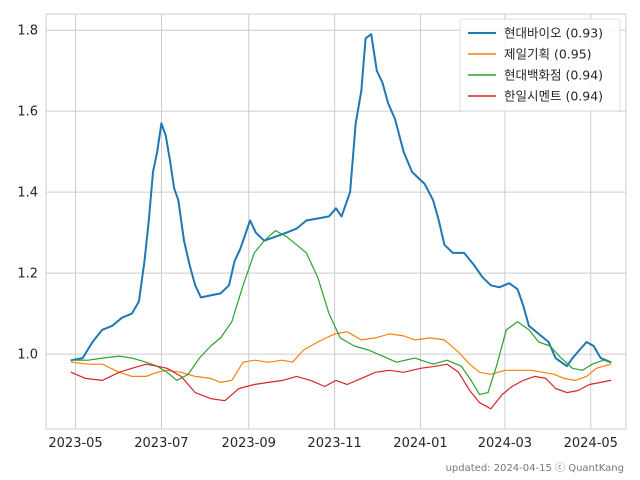 Image resolution: width=640 pixels, height=480 pixels. I want to click on footer-note: updated: 2024-04-15 ⓒ QuantKang, so click(535, 468).